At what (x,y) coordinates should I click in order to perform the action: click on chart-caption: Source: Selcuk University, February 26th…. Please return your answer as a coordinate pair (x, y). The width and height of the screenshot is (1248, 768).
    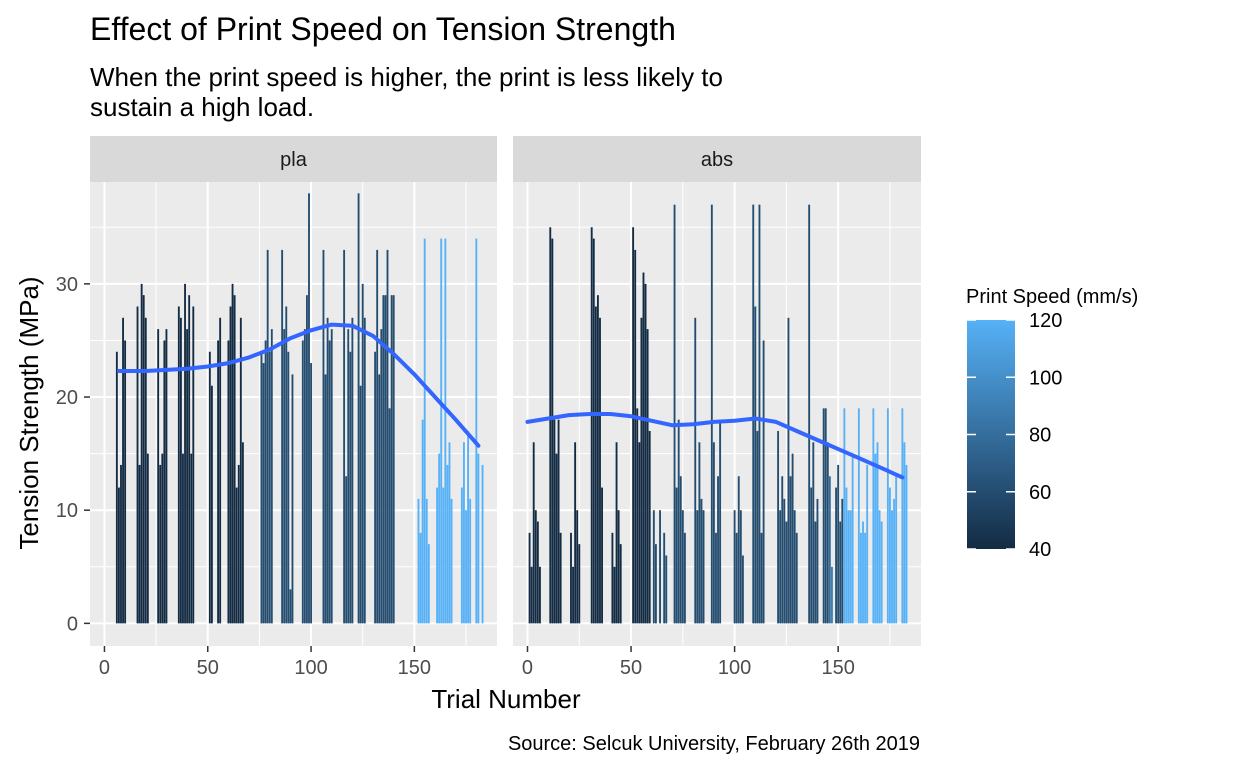
    Looking at the image, I should click on (714, 744).